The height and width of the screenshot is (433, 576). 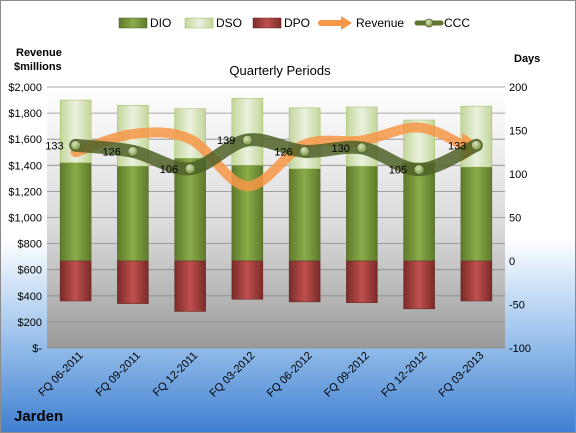 What do you see at coordinates (30, 323) in the screenshot?
I see `left-tick-label: $200` at bounding box center [30, 323].